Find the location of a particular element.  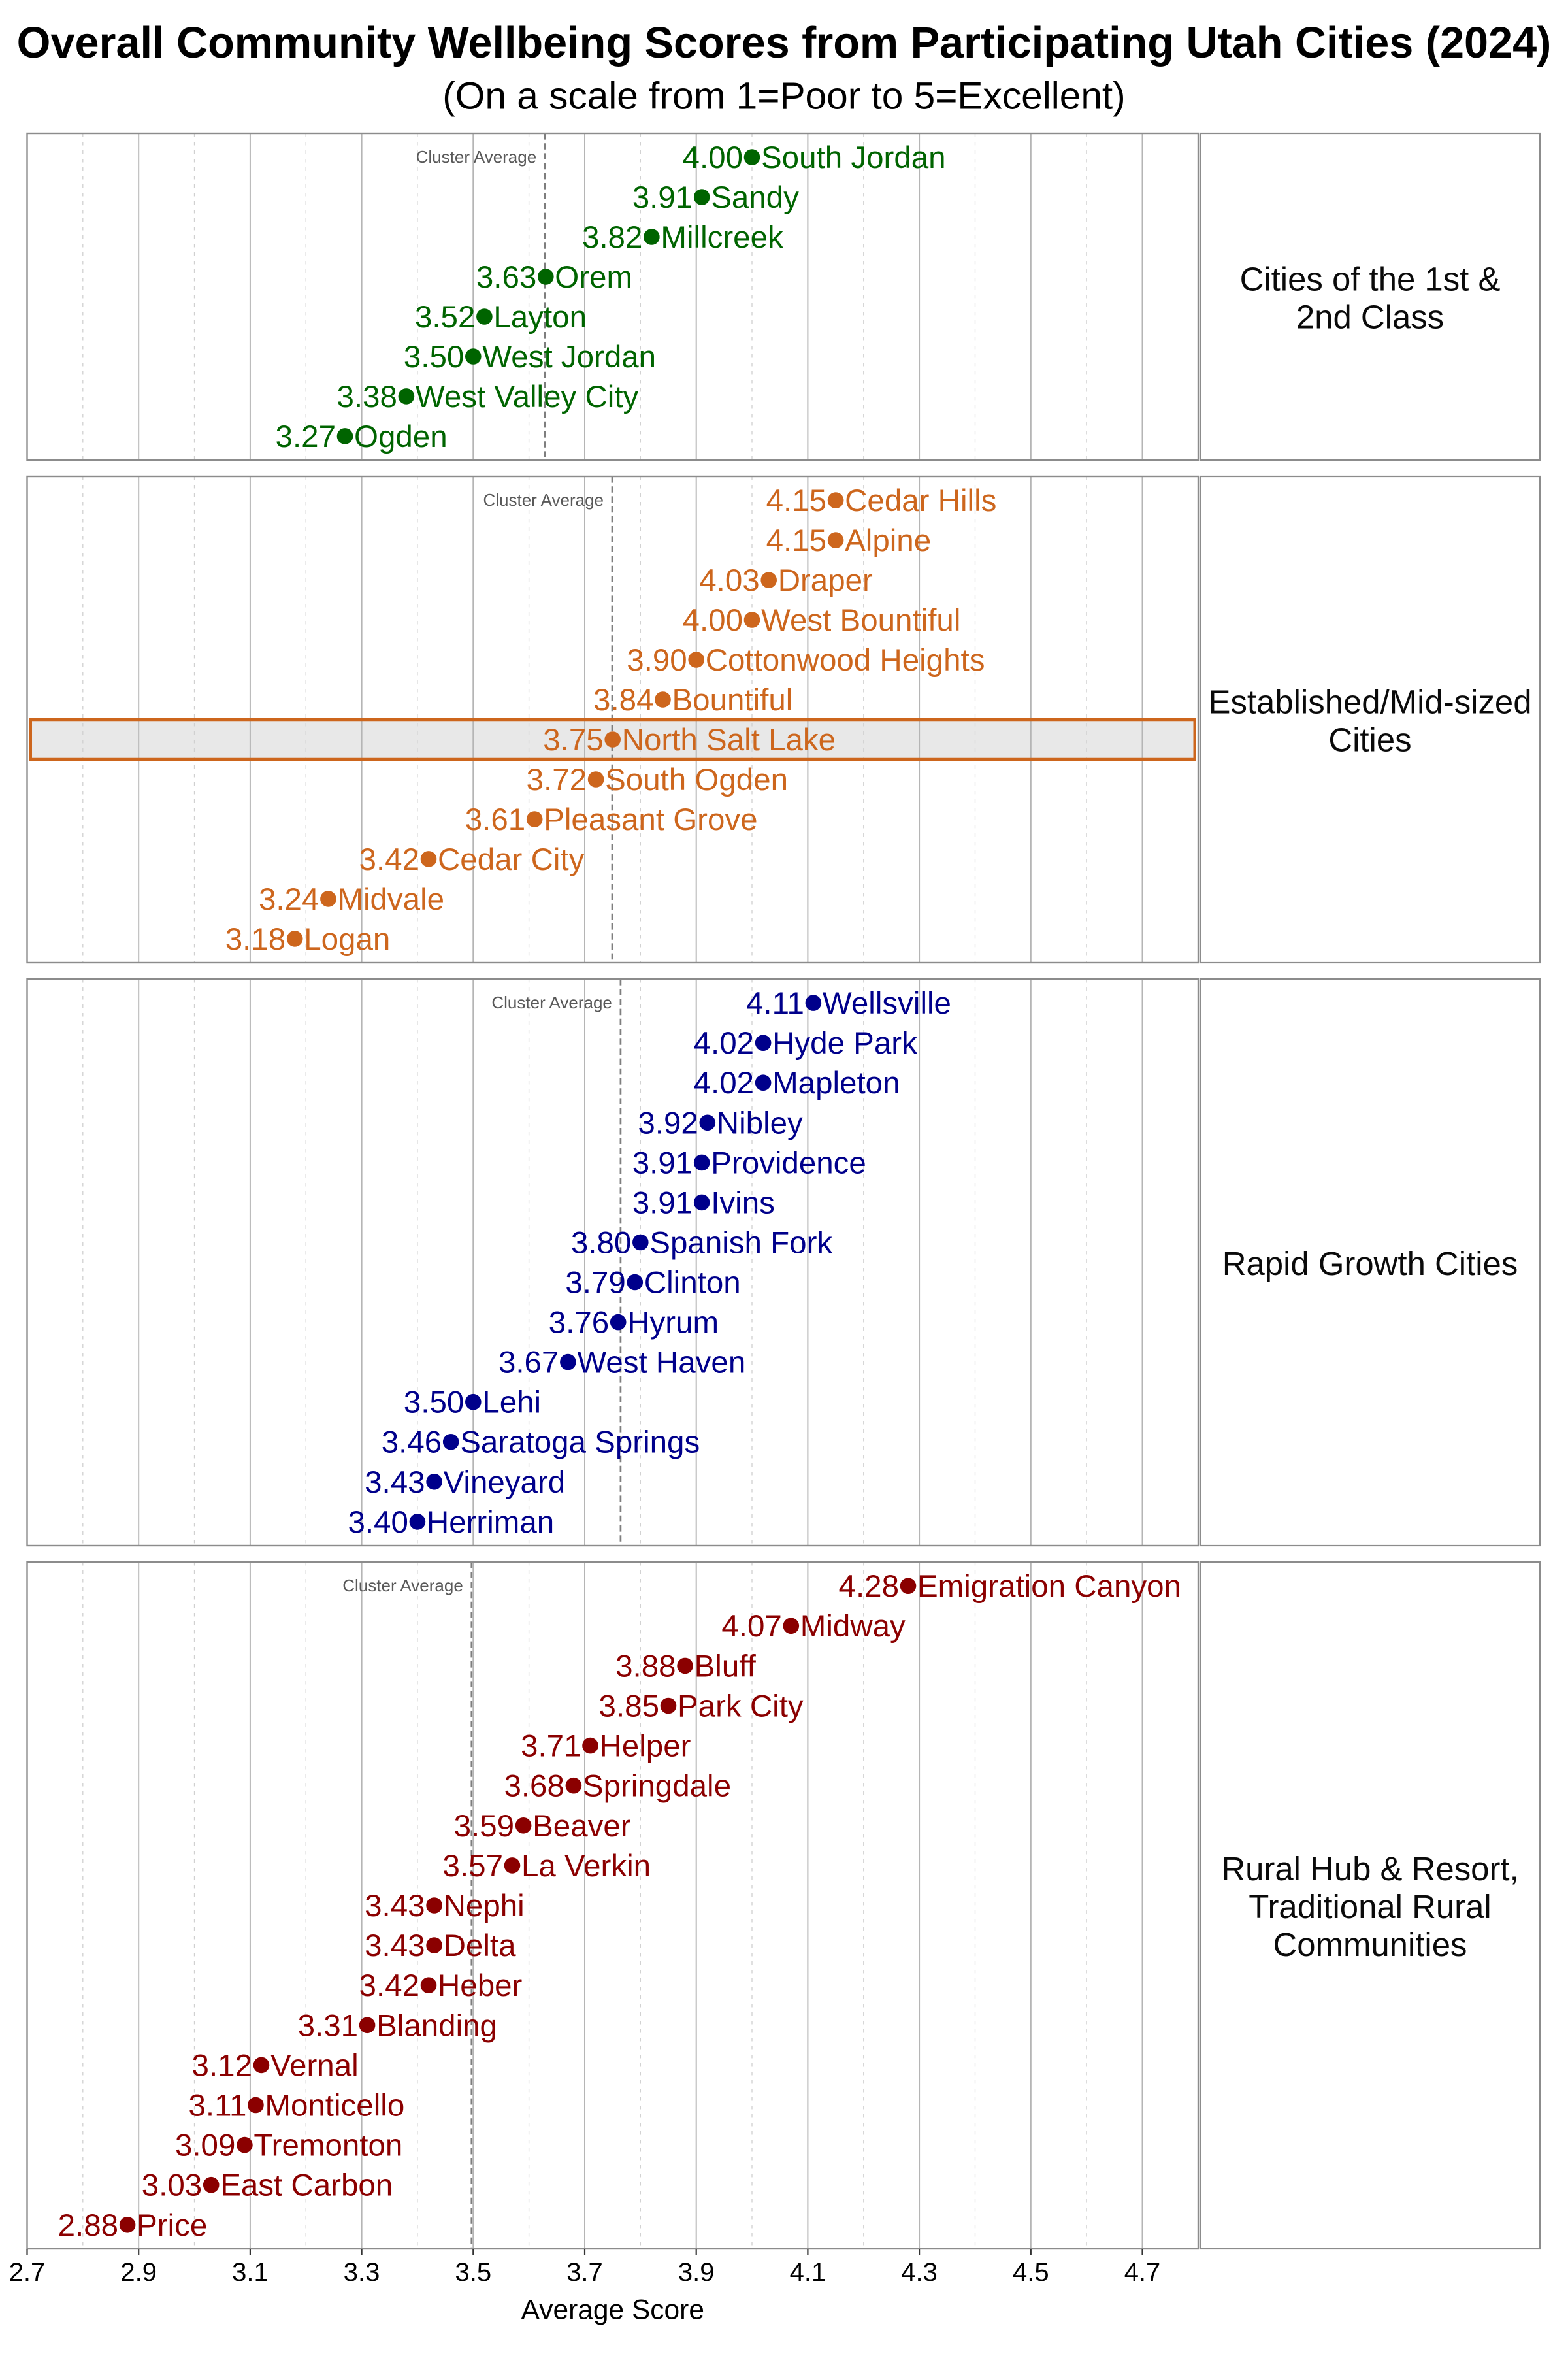

svg-text: Vernal is located at coordinates (314, 2065).